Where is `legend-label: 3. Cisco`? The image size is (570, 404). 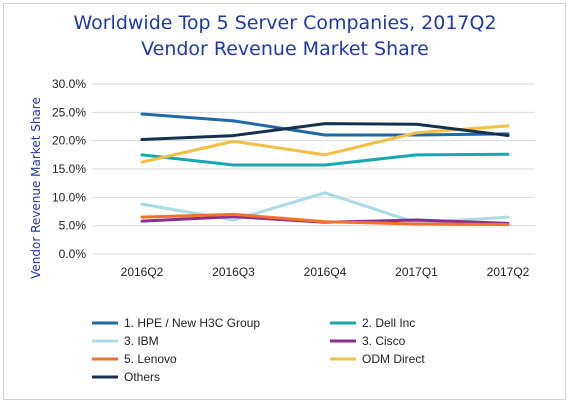 legend-label: 3. Cisco is located at coordinates (384, 341).